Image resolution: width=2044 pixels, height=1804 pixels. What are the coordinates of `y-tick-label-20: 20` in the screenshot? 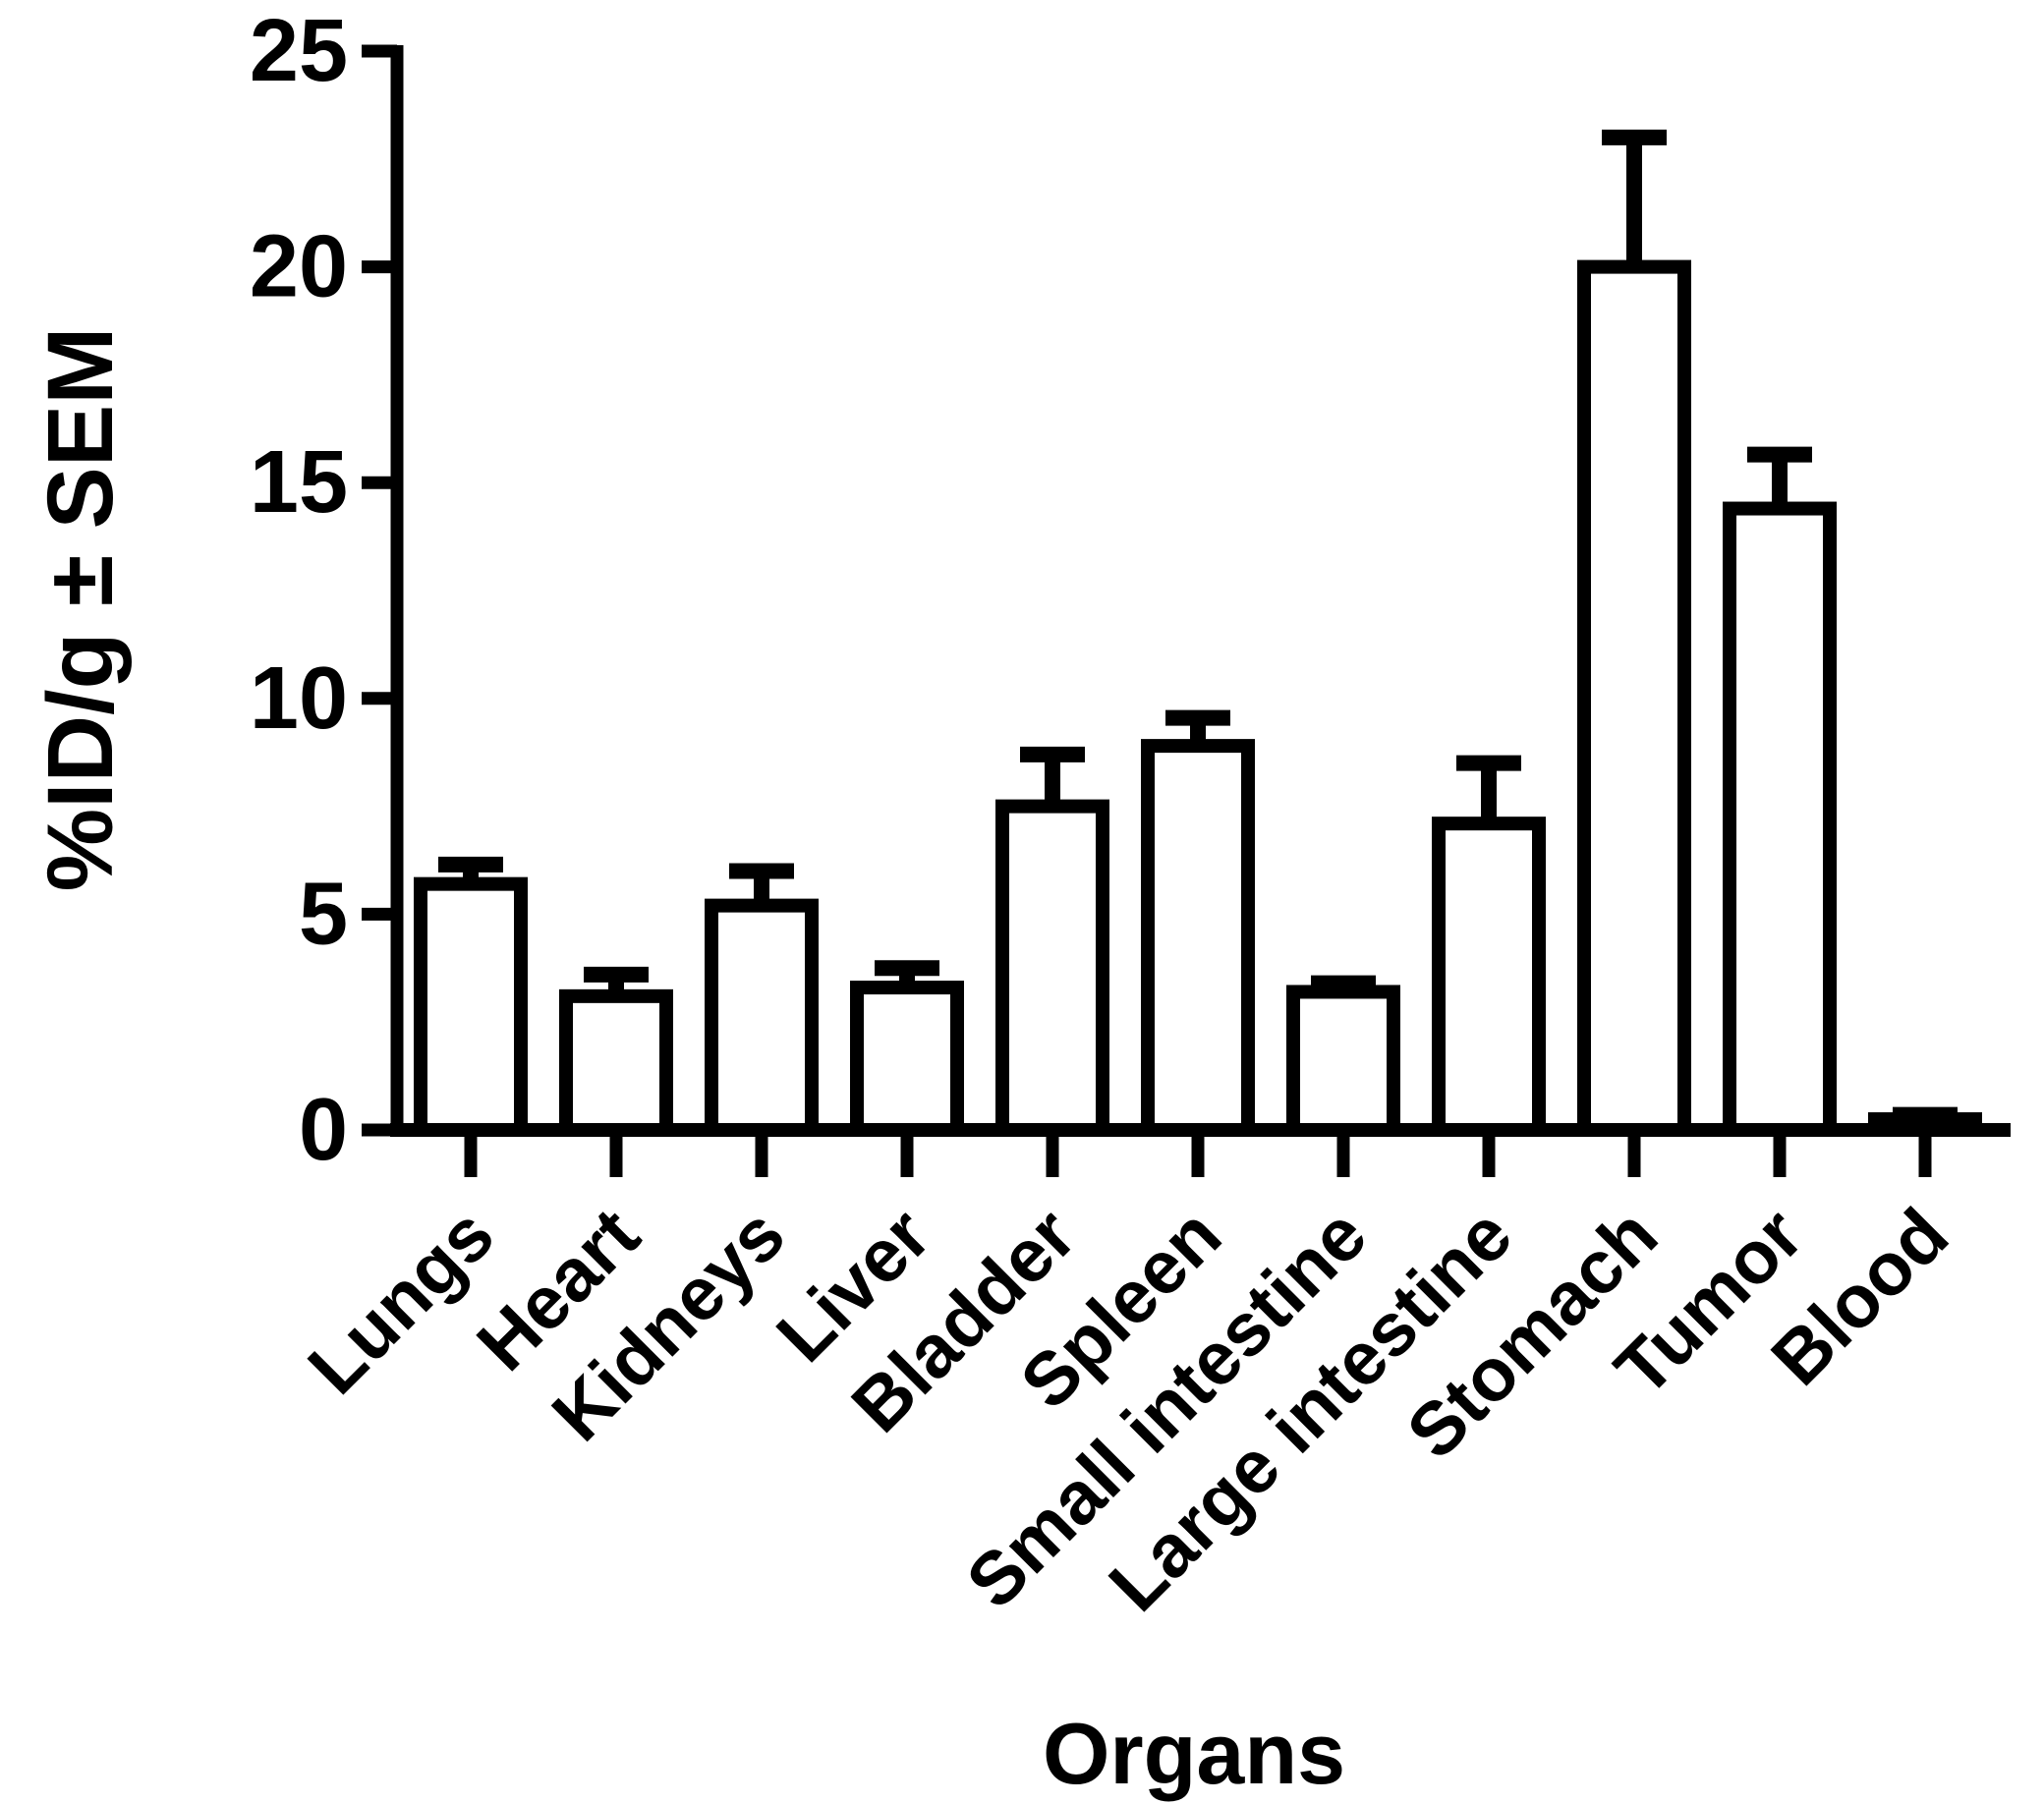 It's located at (299, 267).